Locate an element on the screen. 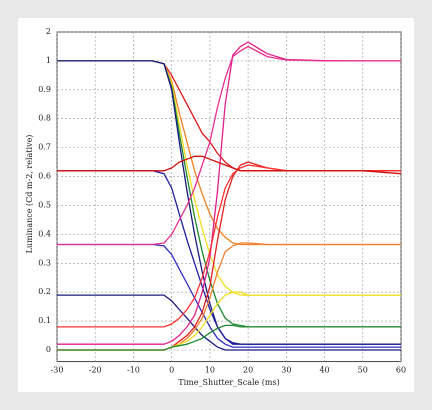 The image size is (432, 410). x-tick-label: 40 is located at coordinates (324, 370).